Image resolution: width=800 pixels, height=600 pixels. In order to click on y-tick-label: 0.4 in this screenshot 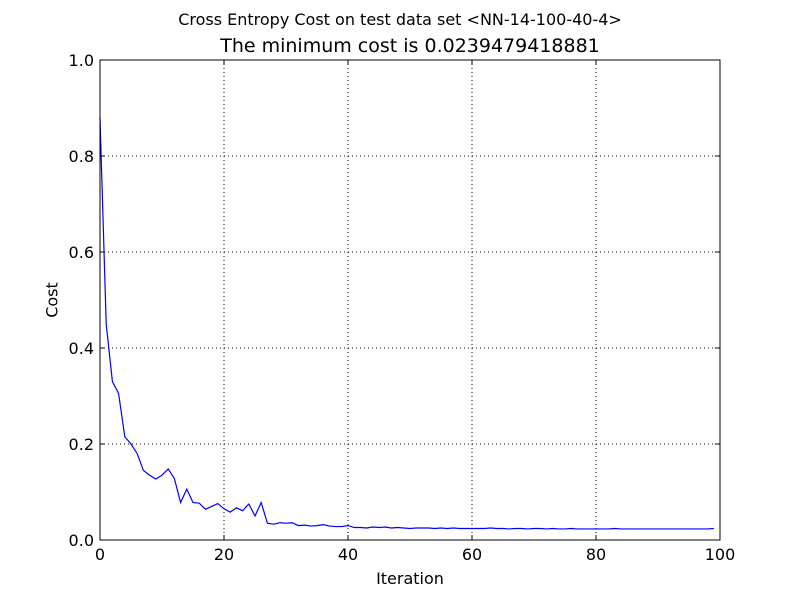, I will do `click(81, 348)`.